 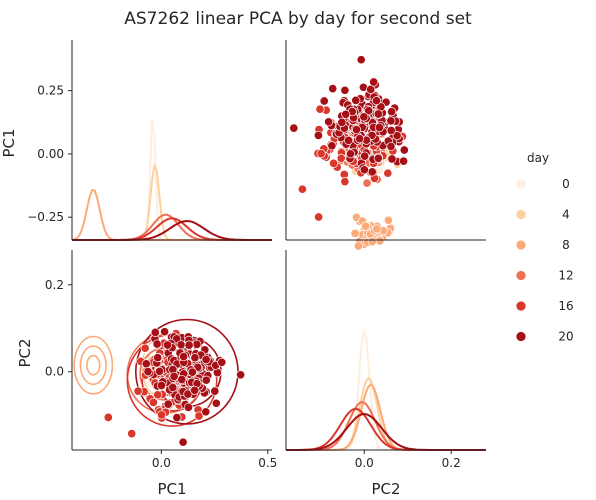 What do you see at coordinates (45, 217) in the screenshot?
I see `y-tick-label-pc1: −0.25` at bounding box center [45, 217].